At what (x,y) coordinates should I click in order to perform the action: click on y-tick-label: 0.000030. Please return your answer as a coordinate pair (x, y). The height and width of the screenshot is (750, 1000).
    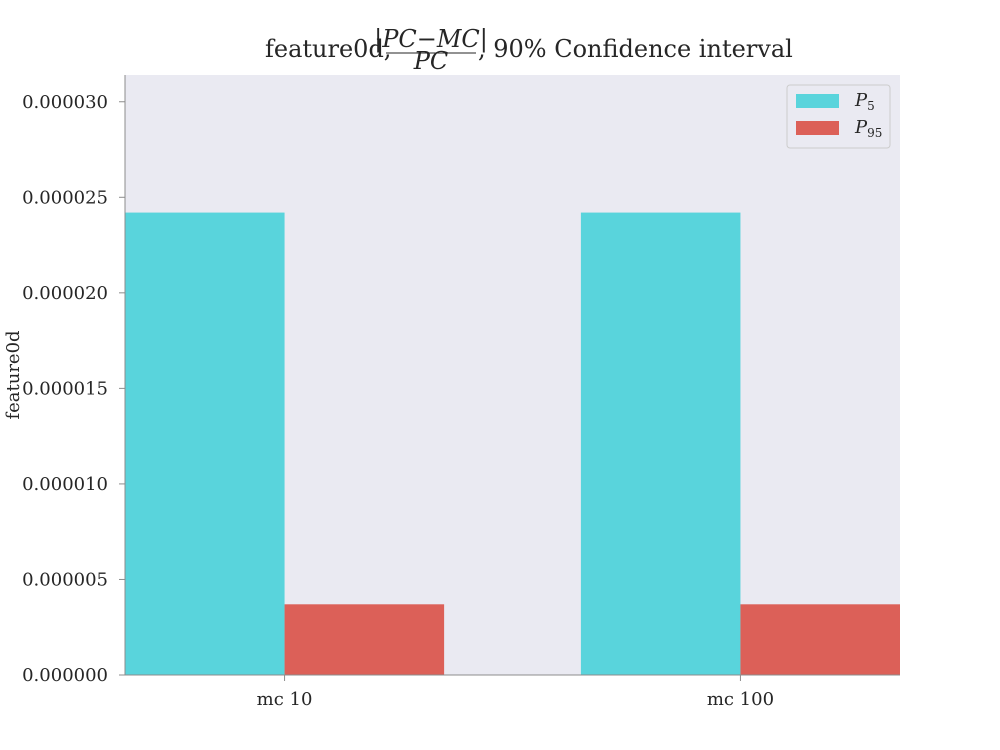
    Looking at the image, I should click on (65, 102).